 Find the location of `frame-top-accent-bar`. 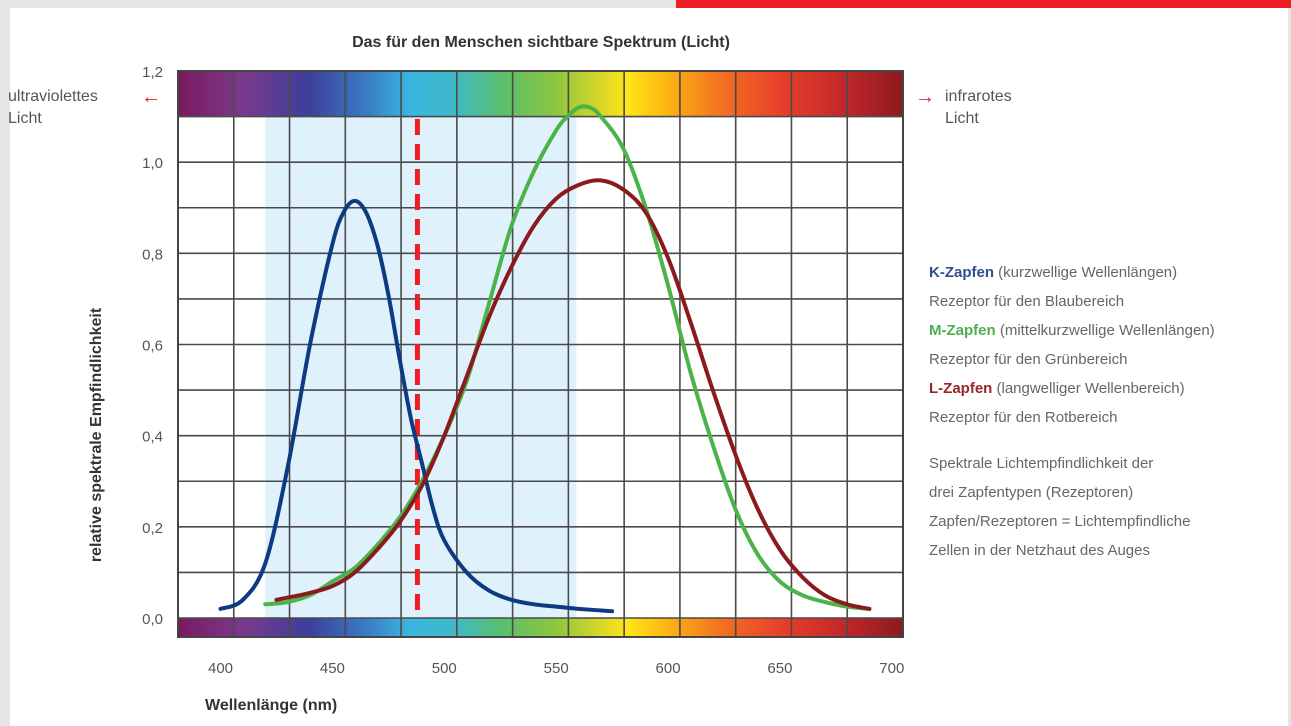

frame-top-accent-bar is located at coordinates (983, 4).